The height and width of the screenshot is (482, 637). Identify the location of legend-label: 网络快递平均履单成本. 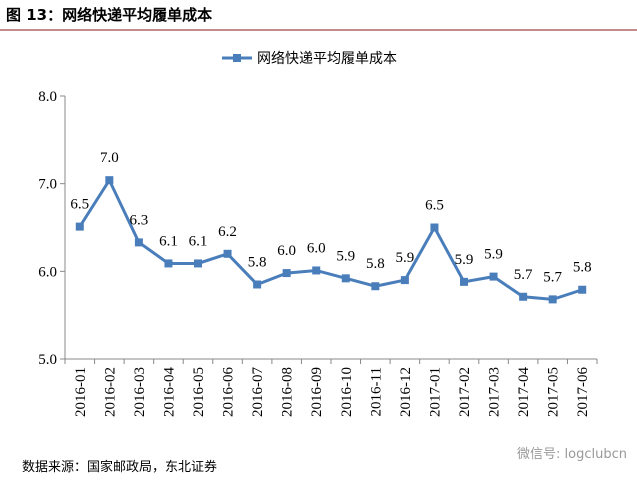
(327, 59).